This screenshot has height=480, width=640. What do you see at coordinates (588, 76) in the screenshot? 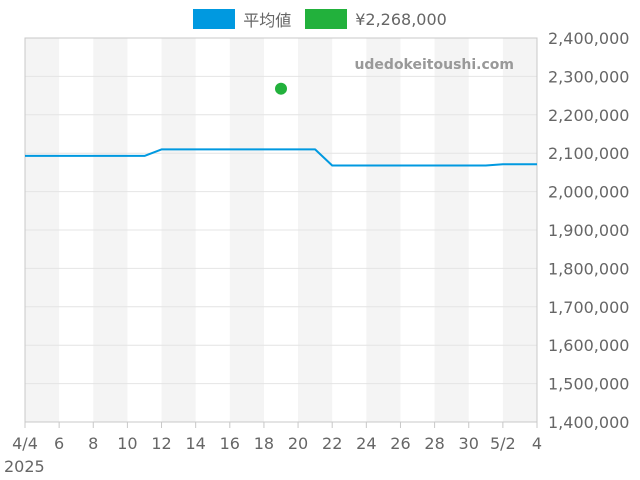
I see `y-tick-label: 2,300,000` at bounding box center [588, 76].